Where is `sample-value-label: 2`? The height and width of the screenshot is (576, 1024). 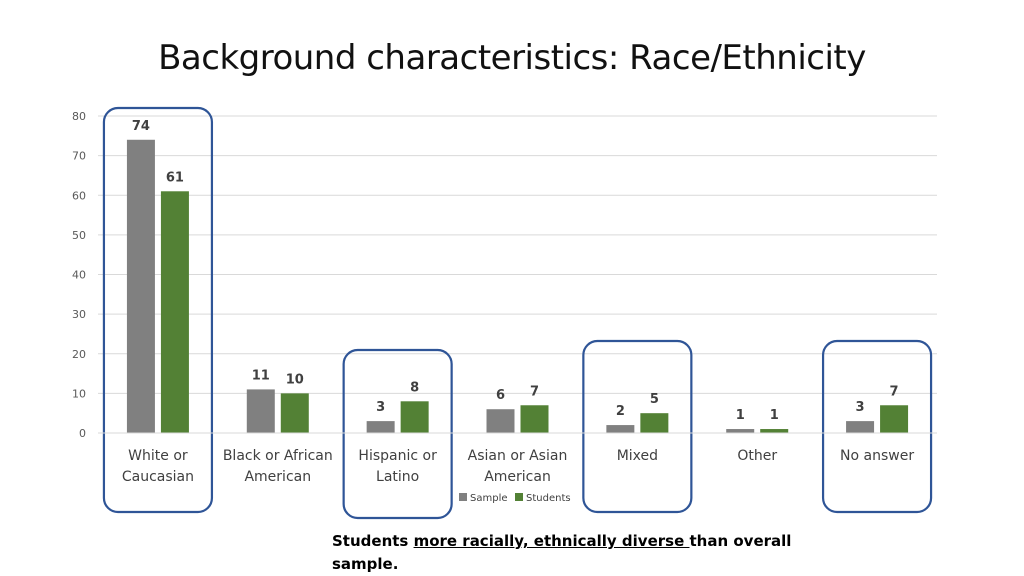 sample-value-label: 2 is located at coordinates (620, 411).